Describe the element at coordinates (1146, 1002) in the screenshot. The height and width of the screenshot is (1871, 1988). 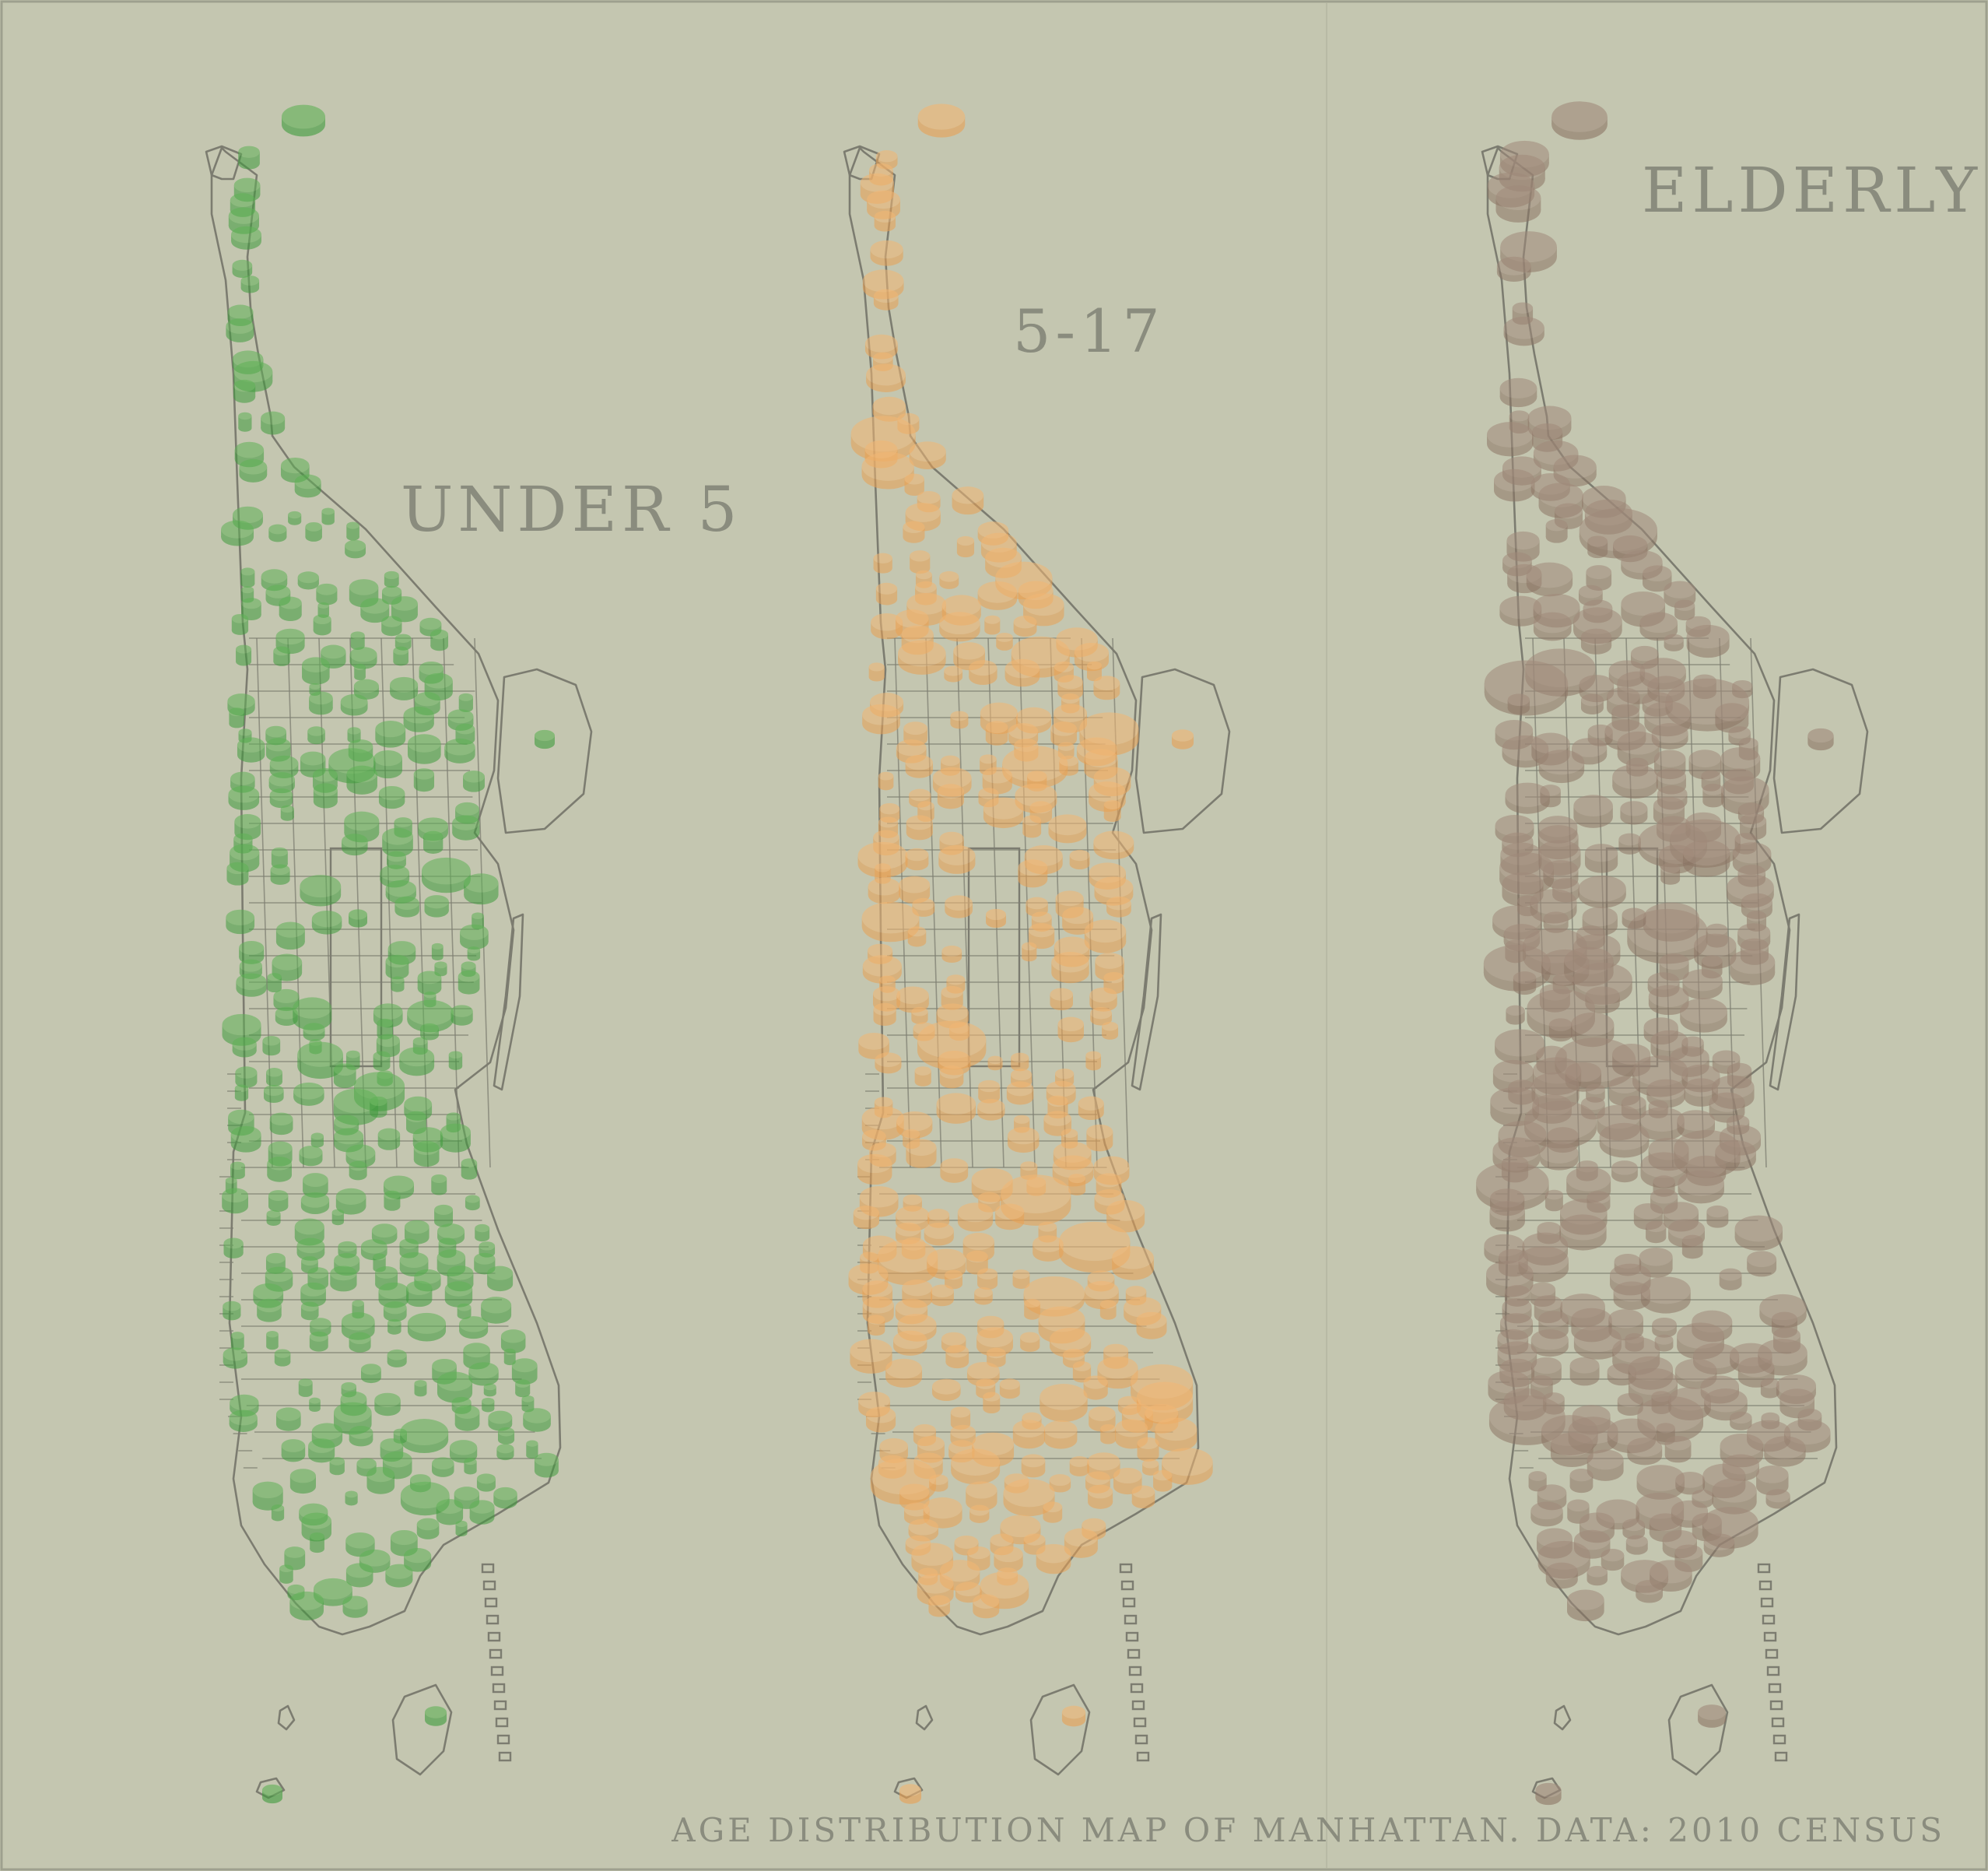
I see `roosevelt-island-outline` at that location.